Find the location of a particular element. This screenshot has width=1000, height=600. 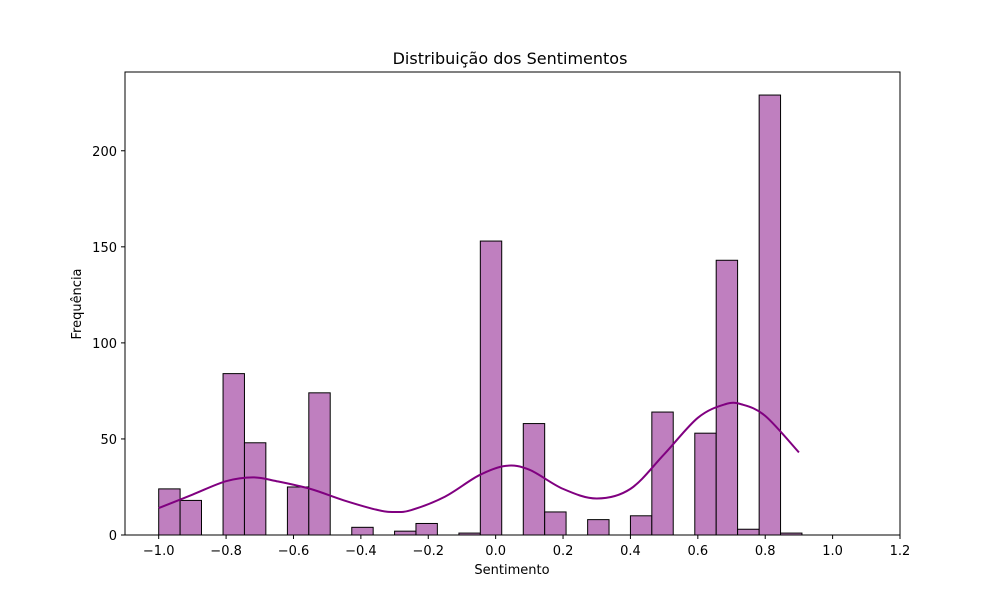

x-tick-label: −0.6 is located at coordinates (294, 551).